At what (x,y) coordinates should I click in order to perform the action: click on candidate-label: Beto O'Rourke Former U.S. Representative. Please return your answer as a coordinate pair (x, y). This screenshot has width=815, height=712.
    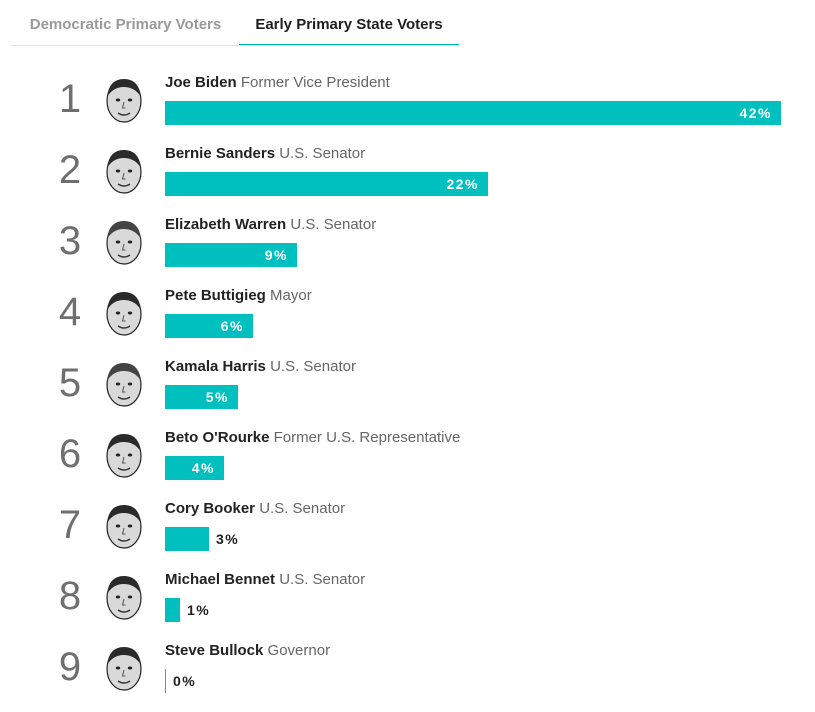
    Looking at the image, I should click on (312, 438).